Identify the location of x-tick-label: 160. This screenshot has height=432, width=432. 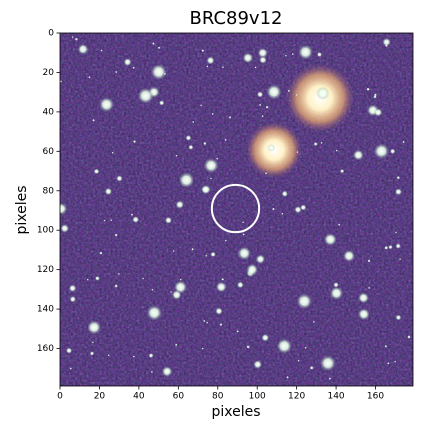
(375, 397).